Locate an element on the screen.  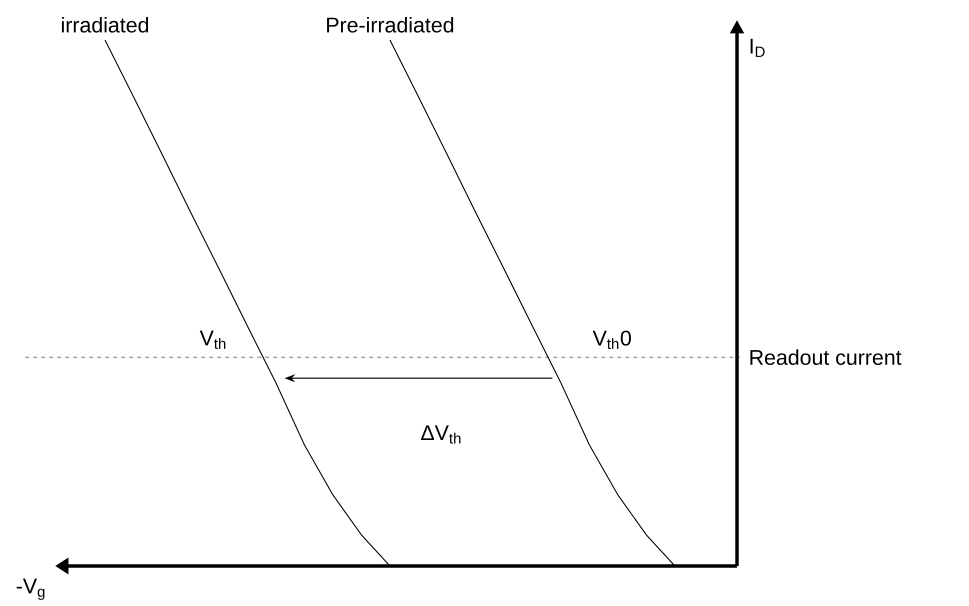
annotation: V$_{th}$ is located at coordinates (213, 339).